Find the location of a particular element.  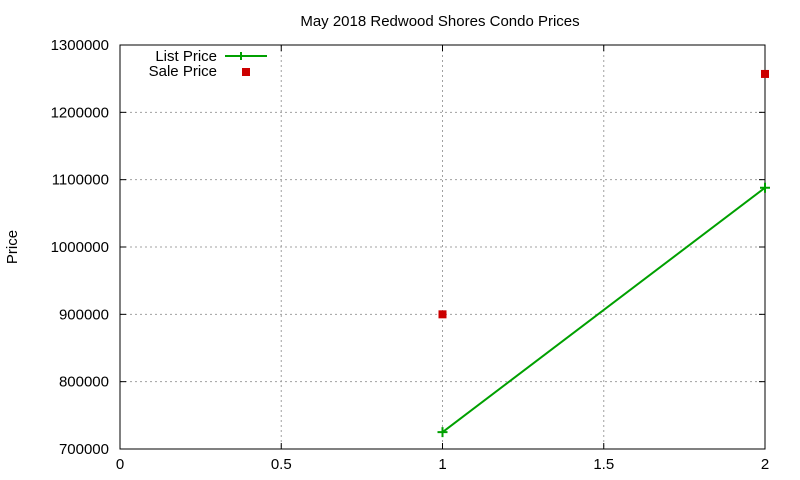

y-tick-label: 900000 is located at coordinates (84, 314).